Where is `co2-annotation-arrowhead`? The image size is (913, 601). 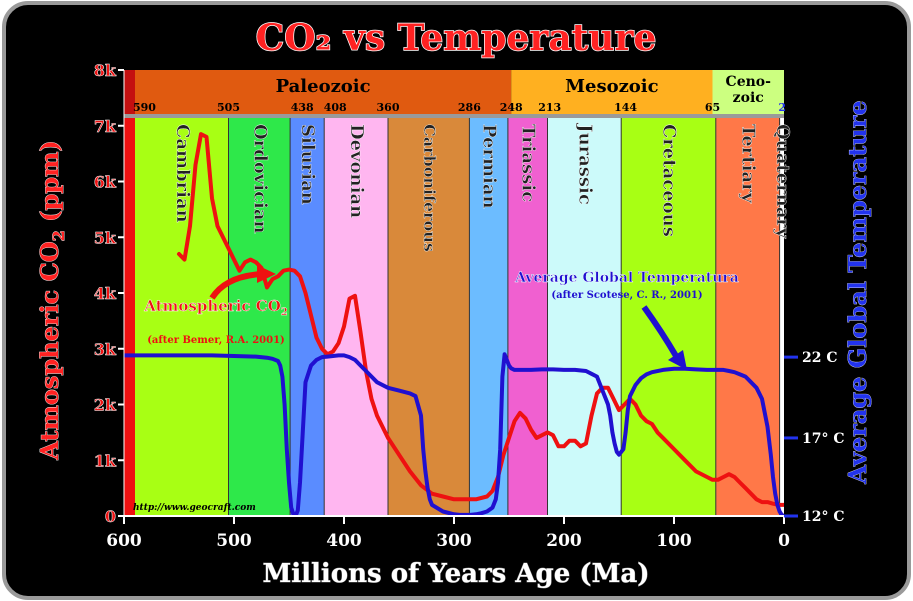 co2-annotation-arrowhead is located at coordinates (266, 274).